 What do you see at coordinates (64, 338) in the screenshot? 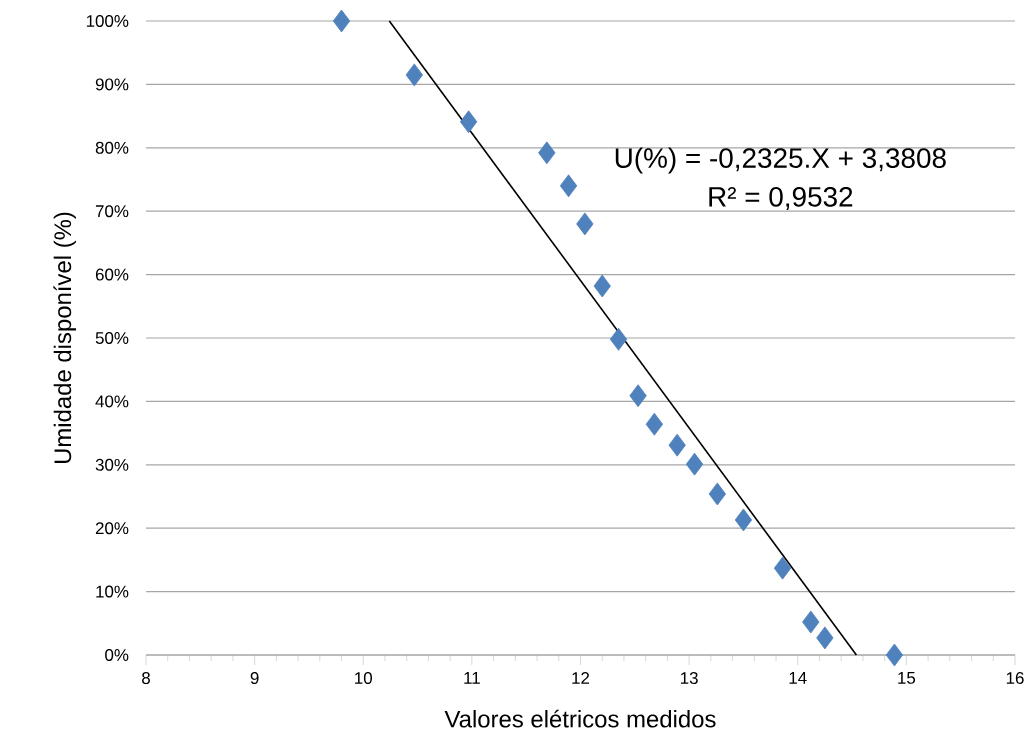
I see `y-axis-title: Umidade disponível (%)` at bounding box center [64, 338].